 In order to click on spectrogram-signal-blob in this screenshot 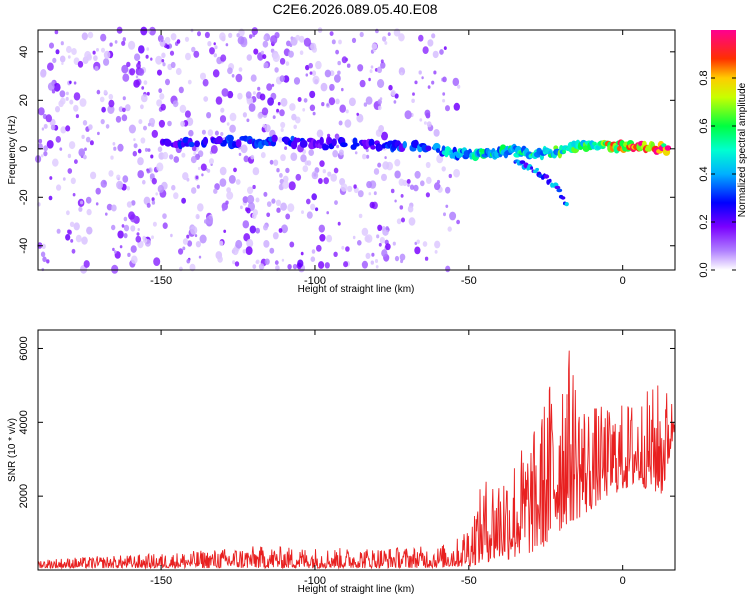, I will do `click(238, 143)`.